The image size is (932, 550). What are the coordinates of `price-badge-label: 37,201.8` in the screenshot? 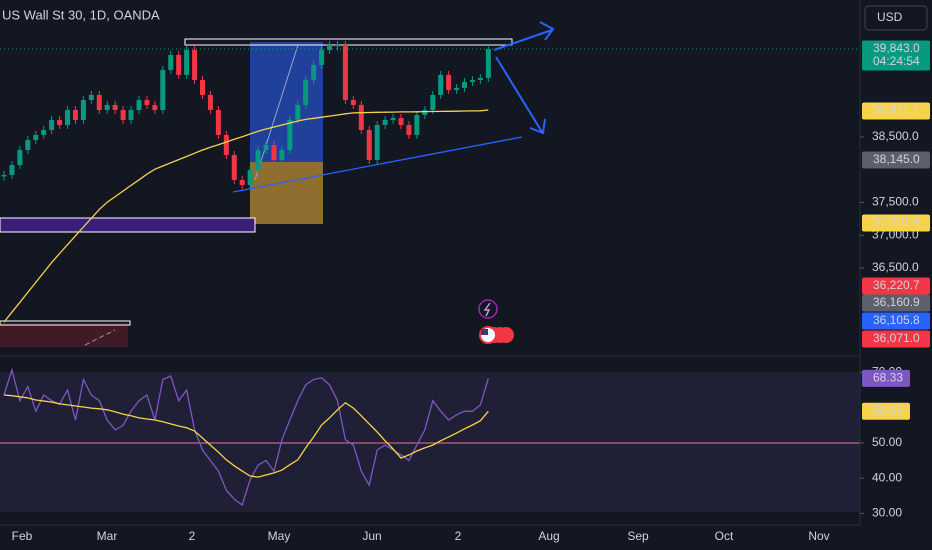 It's located at (896, 222).